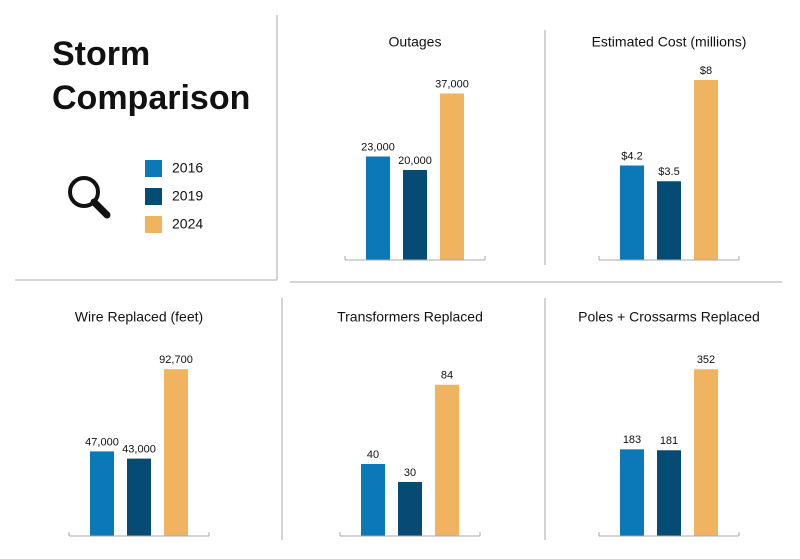  What do you see at coordinates (410, 317) in the screenshot?
I see `panel-title: Transformers Replaced` at bounding box center [410, 317].